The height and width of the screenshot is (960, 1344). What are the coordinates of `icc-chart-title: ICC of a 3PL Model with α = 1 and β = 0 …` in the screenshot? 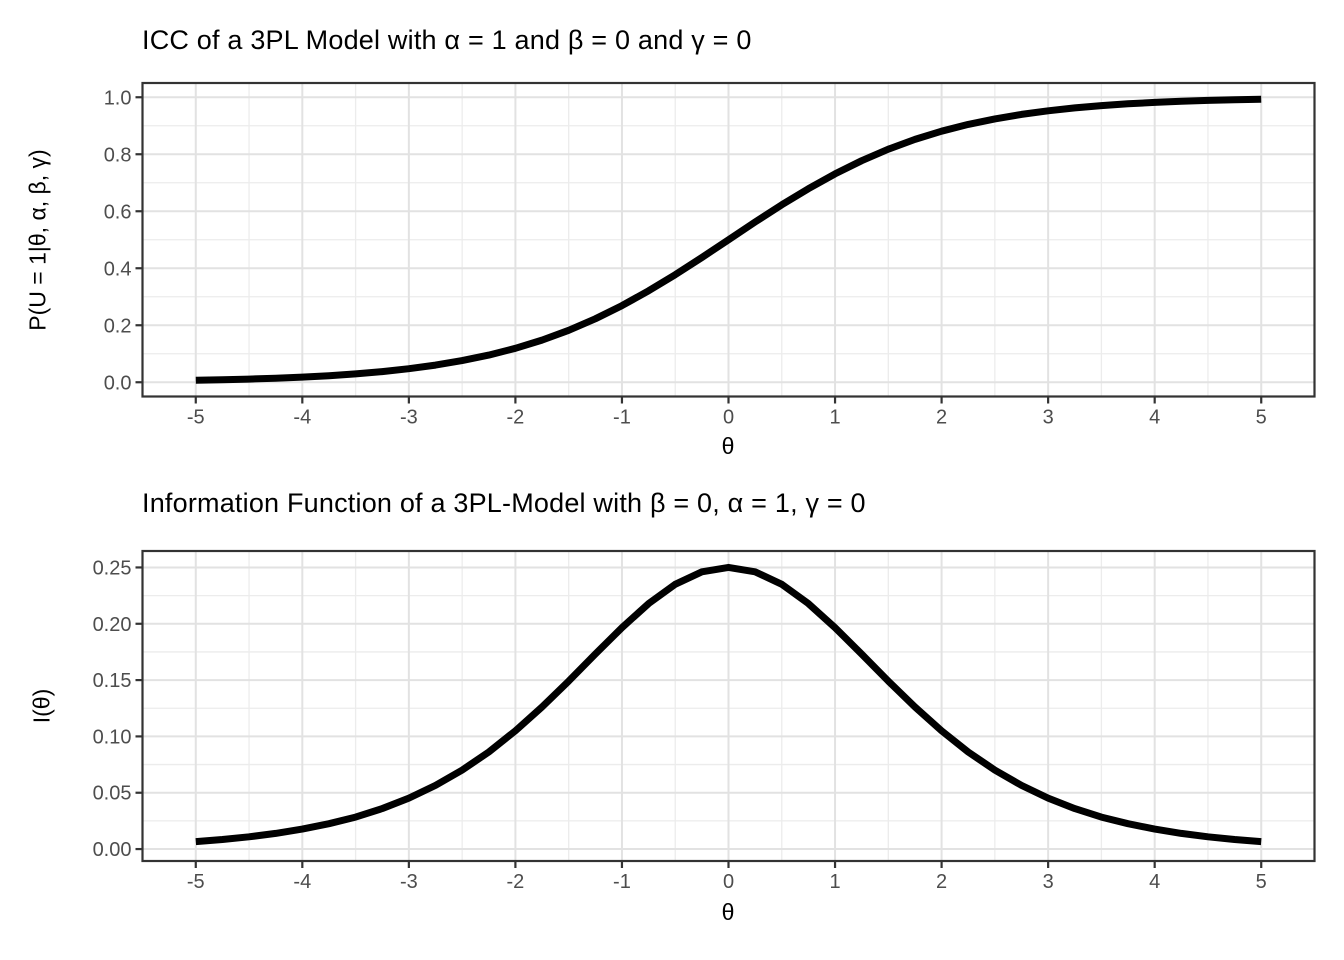 It's located at (447, 40).